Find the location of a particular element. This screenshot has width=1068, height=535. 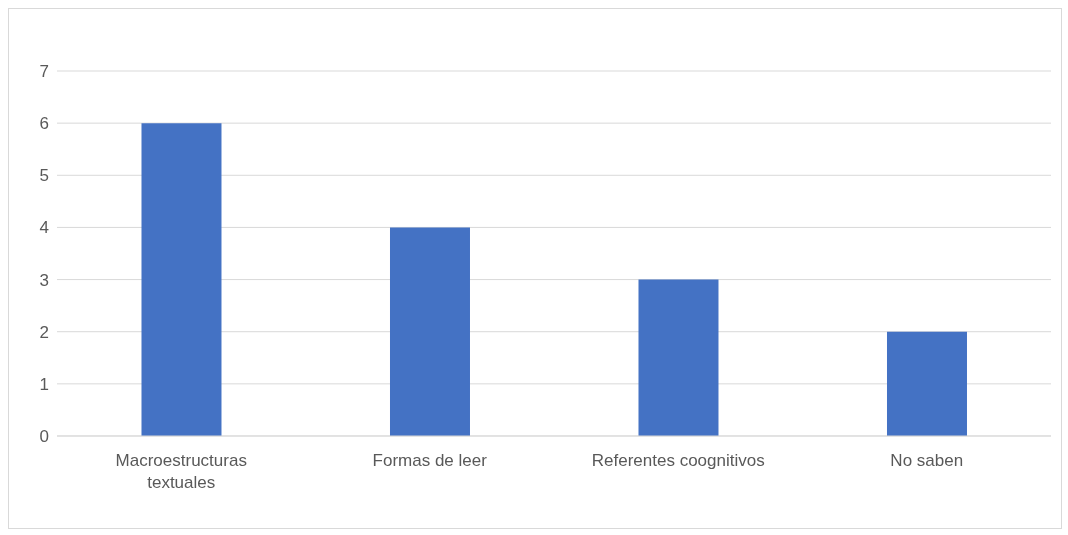

y-tick-label: 1 is located at coordinates (44, 384).